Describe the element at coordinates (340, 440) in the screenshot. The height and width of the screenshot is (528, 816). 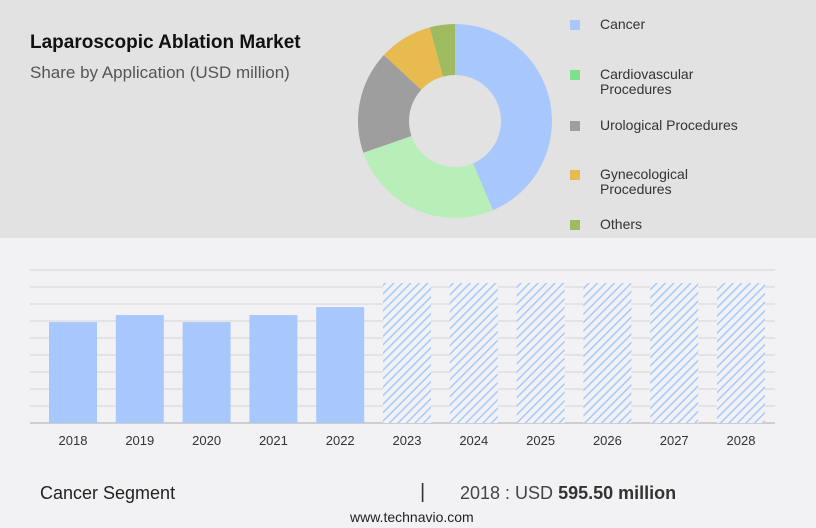
I see `x-tick-label: 2022` at that location.